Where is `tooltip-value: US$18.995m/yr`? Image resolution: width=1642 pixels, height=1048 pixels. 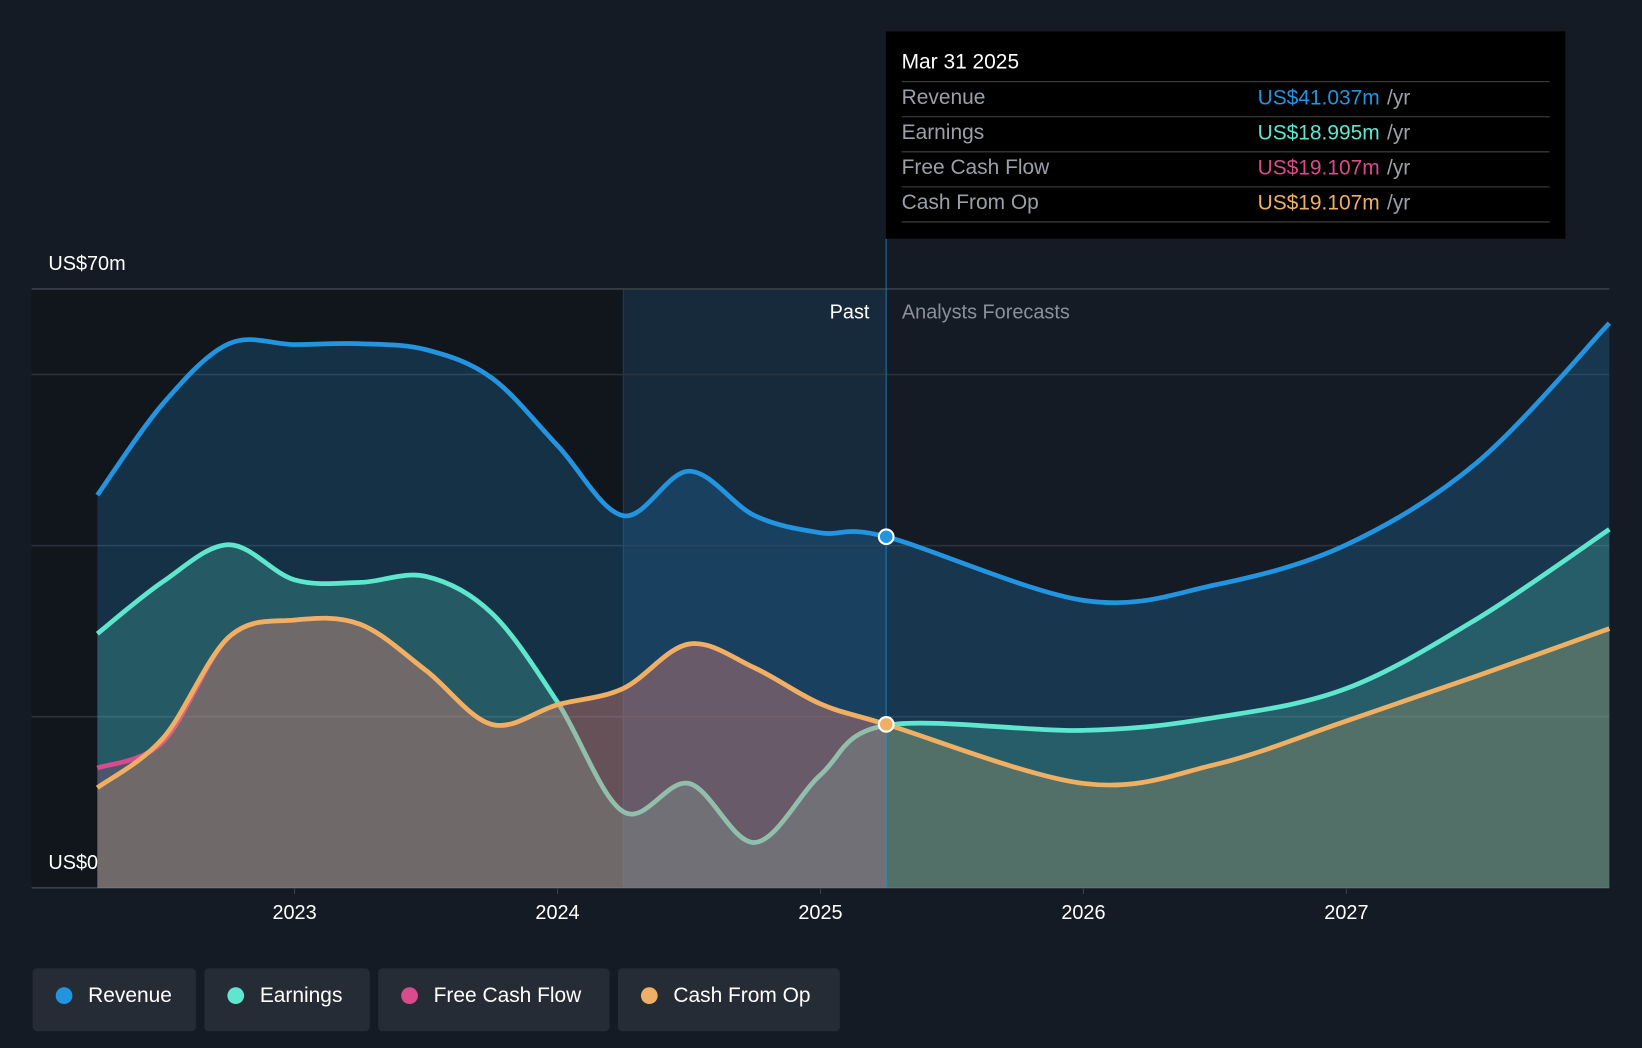 tooltip-value: US$18.995m/yr is located at coordinates (1334, 132).